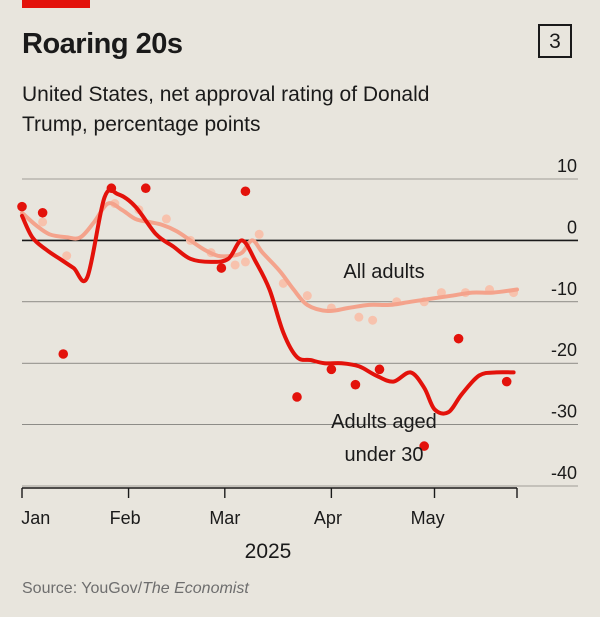  I want to click on source-publication: The Economist, so click(195, 588).